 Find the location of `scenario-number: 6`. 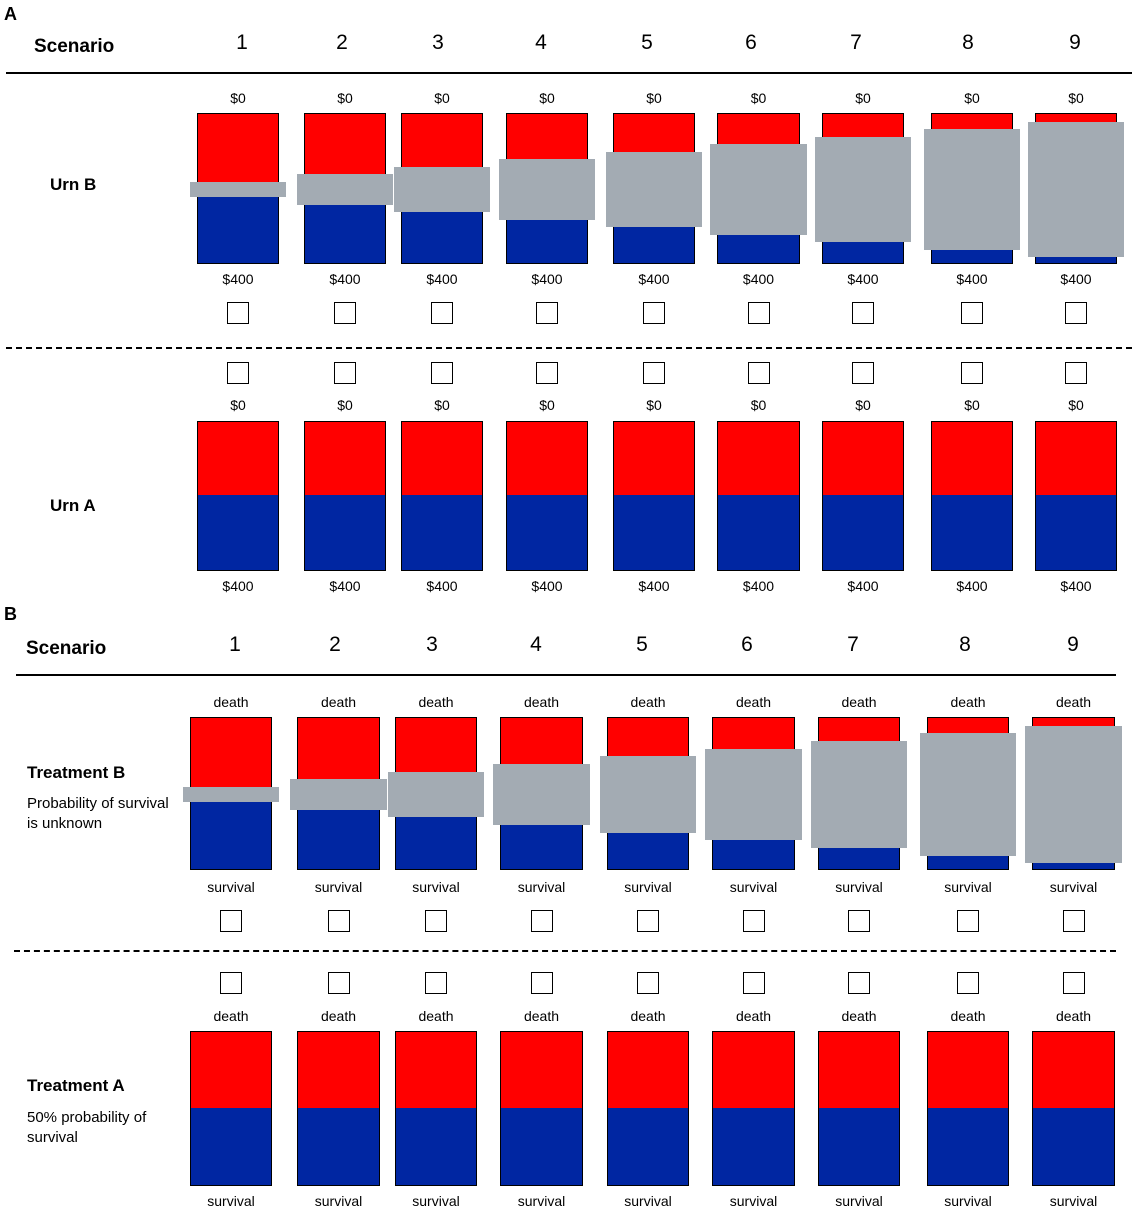

scenario-number: 6 is located at coordinates (751, 42).